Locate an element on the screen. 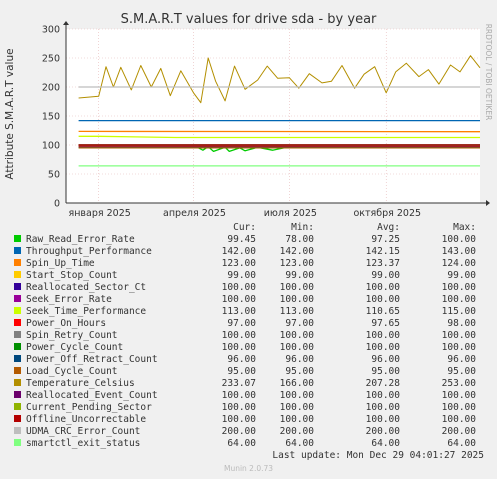  legend-series-name: Power_Off_Retract_Count is located at coordinates (92, 359).